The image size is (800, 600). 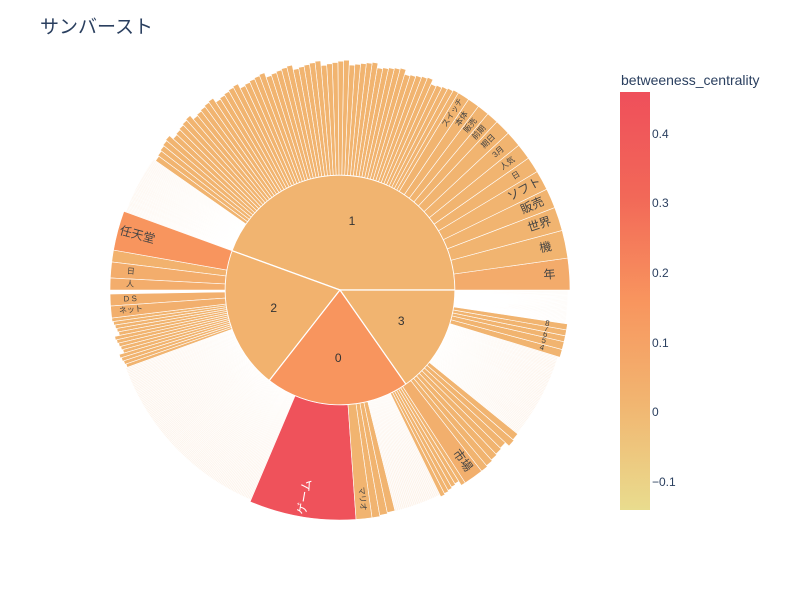 What do you see at coordinates (130, 299) in the screenshot?
I see `leaf-label: D S` at bounding box center [130, 299].